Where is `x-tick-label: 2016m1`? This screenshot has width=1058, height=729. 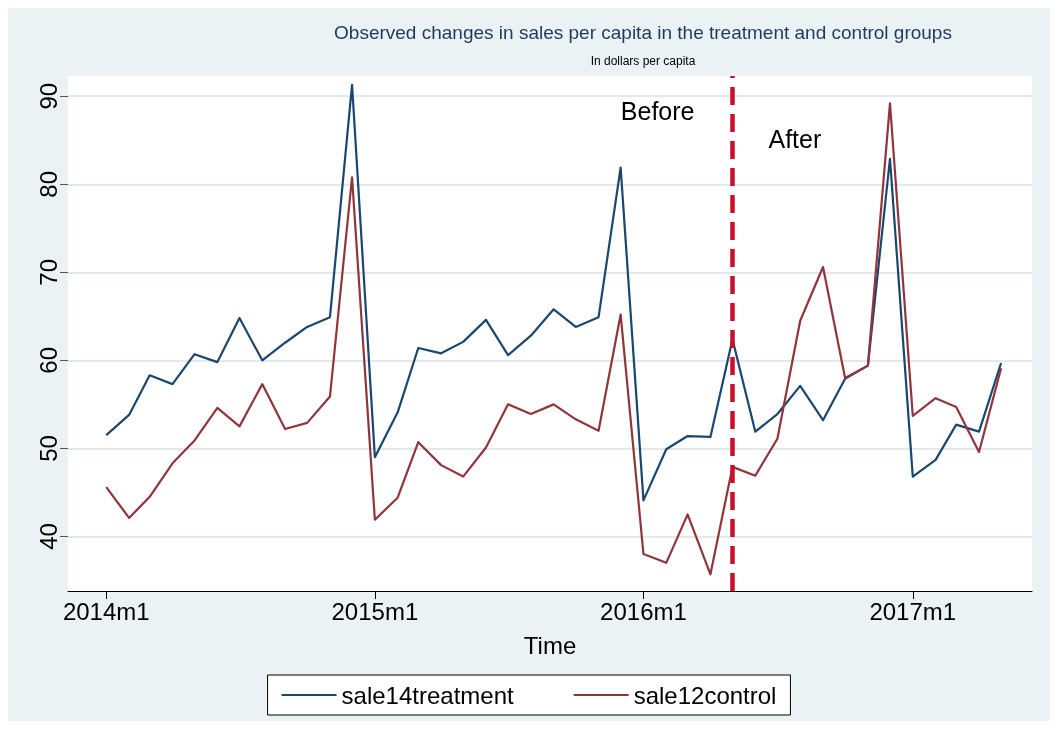 x-tick-label: 2016m1 is located at coordinates (643, 611).